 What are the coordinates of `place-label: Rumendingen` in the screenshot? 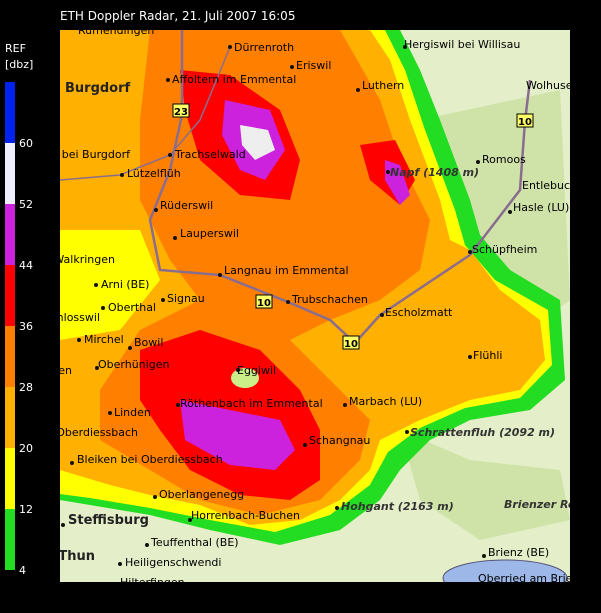 It's located at (116, 30).